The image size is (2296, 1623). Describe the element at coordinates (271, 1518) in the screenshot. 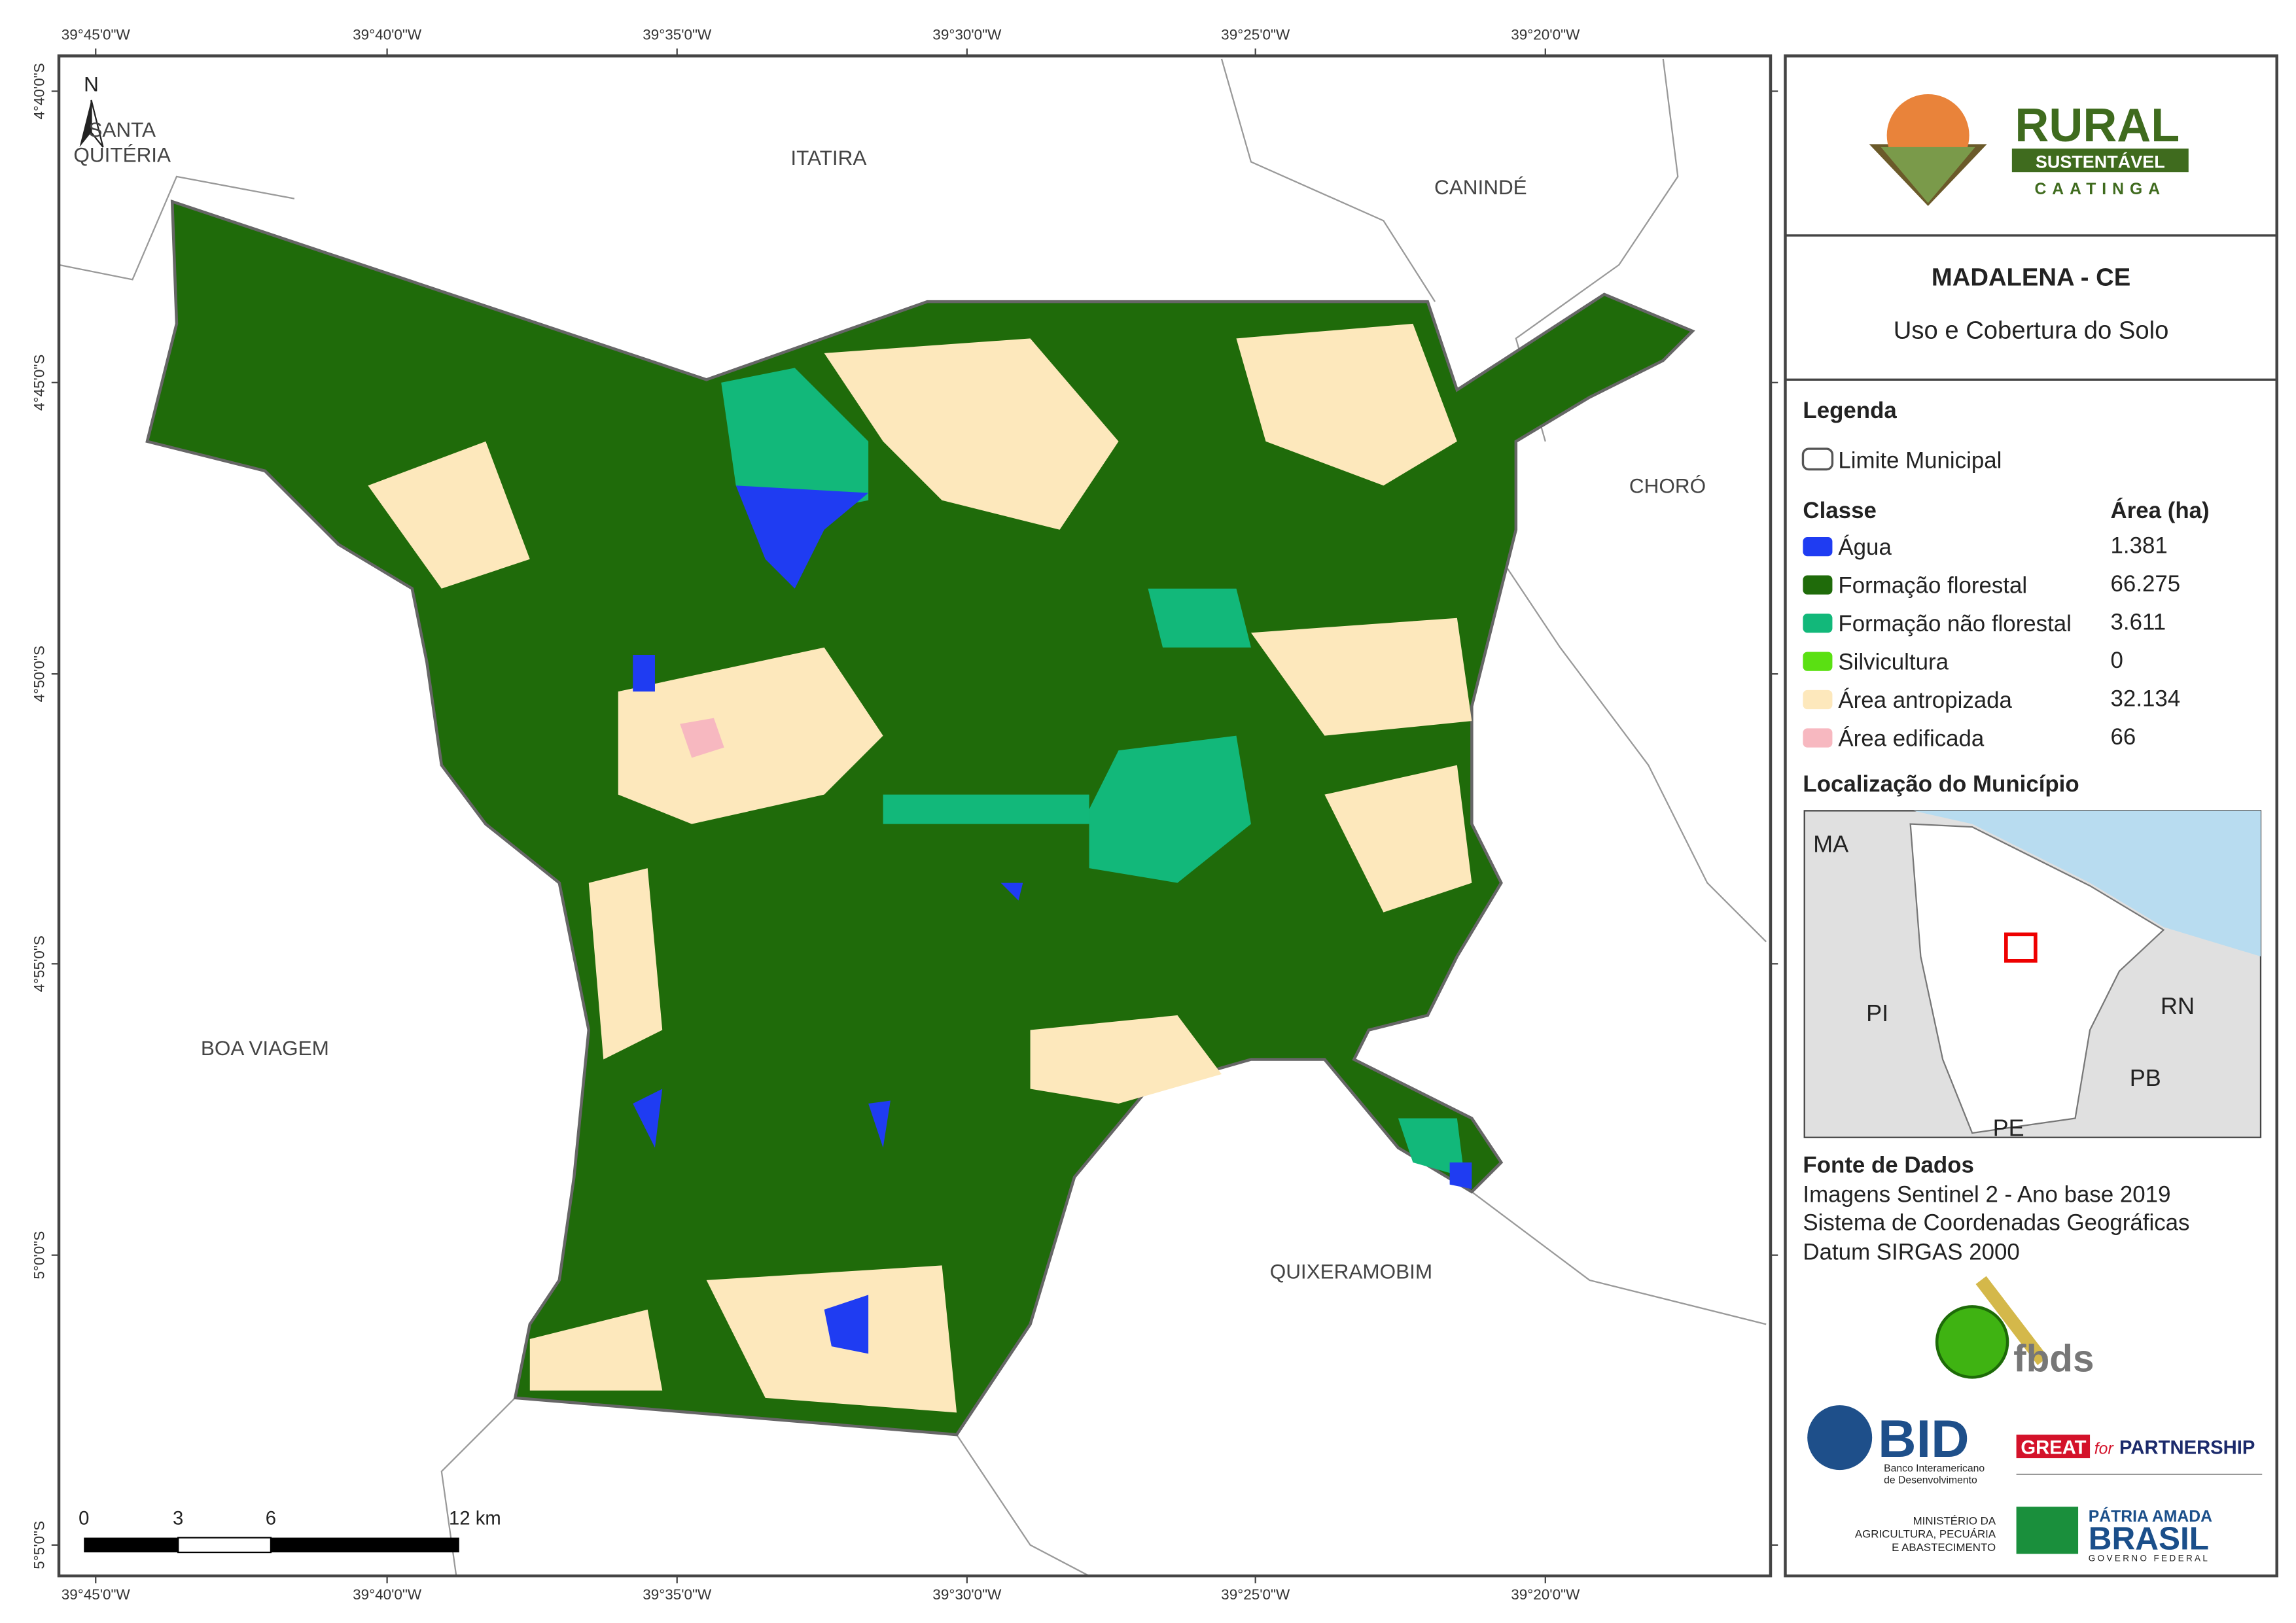

I see `scale-label: 6` at that location.